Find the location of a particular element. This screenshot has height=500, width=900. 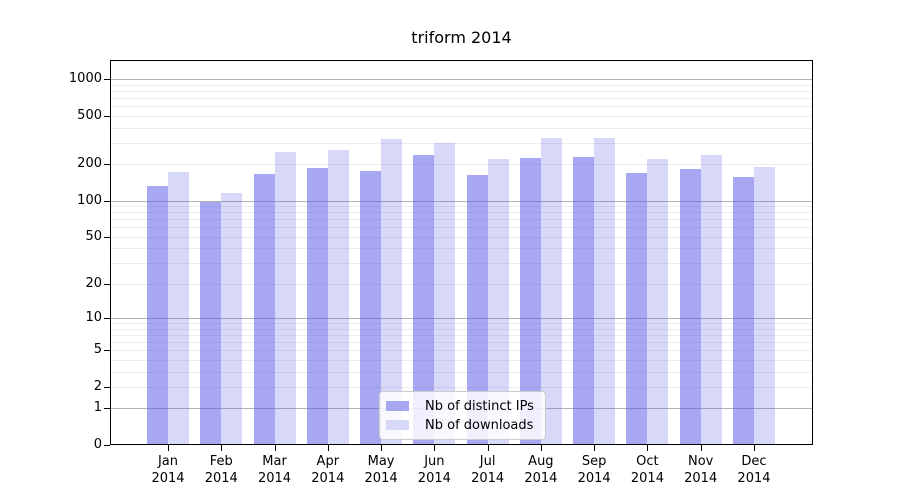

x-tick-label: May 2014 is located at coordinates (381, 470).